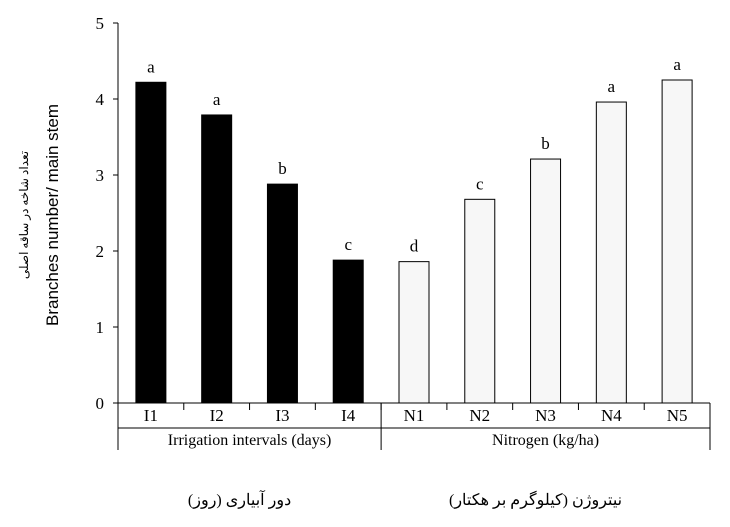  I want to click on significance-letter-I1: a, so click(151, 66).